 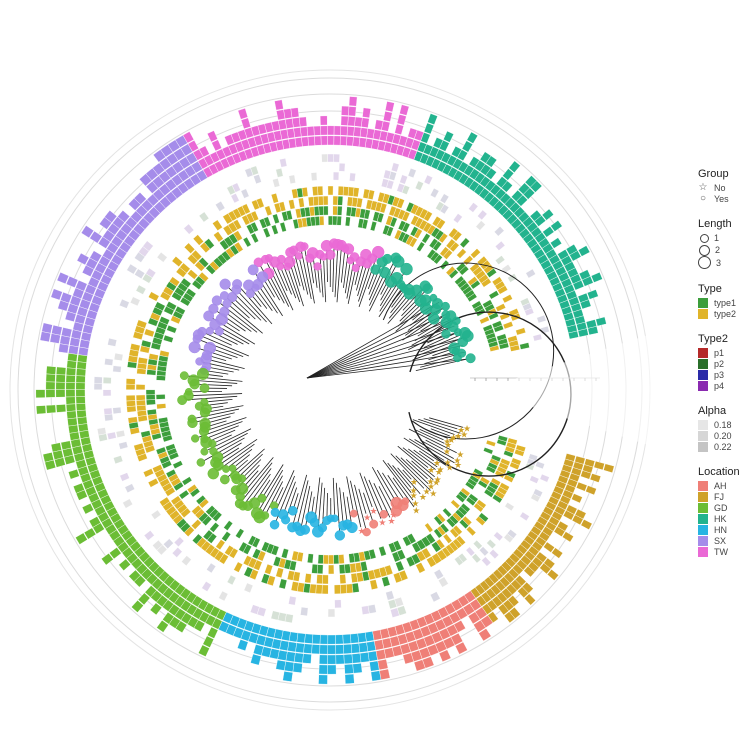 I want to click on legend-label: HN, so click(x=720, y=529).